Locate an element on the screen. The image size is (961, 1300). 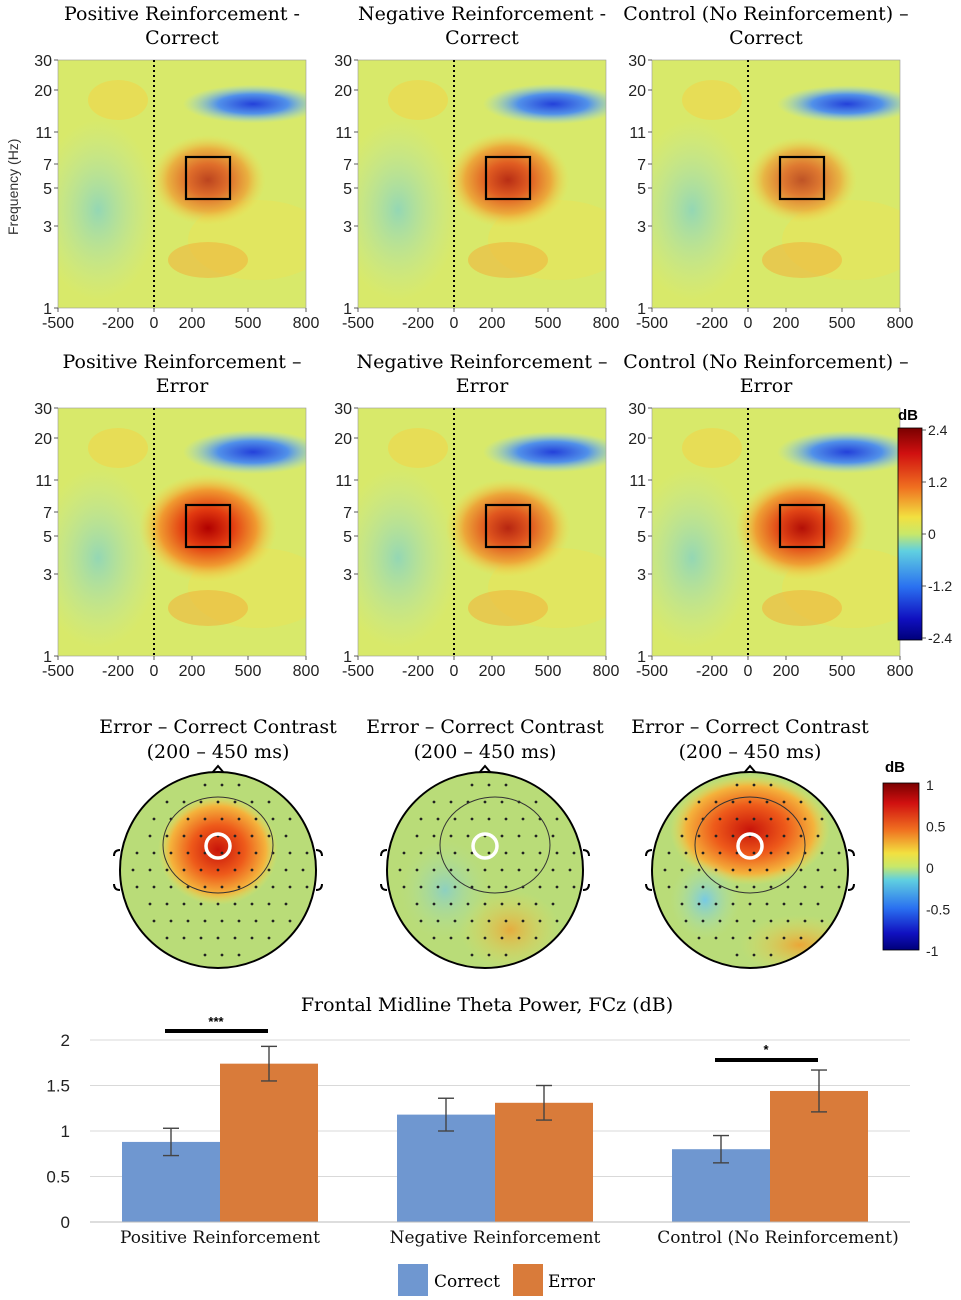
legend-swatch-correct is located at coordinates (413, 1280).